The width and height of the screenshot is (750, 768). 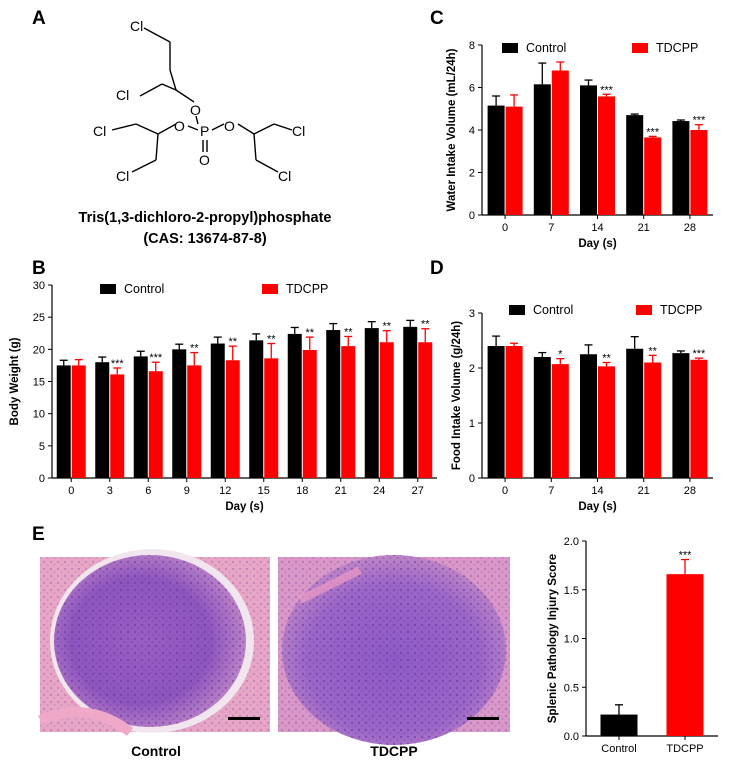 I want to click on x-tick-label: 6, so click(x=148, y=491).